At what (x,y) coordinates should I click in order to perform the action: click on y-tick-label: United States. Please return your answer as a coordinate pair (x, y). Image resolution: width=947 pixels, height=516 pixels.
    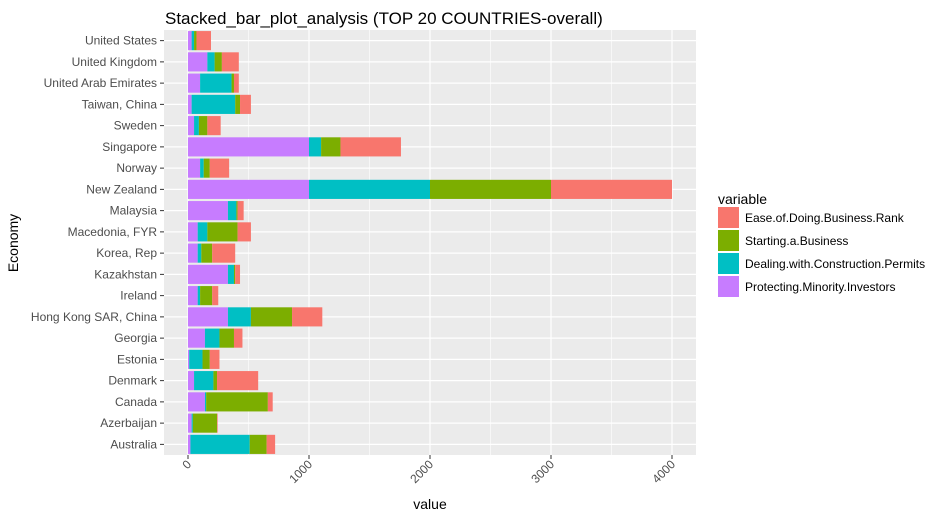
    Looking at the image, I should click on (121, 41).